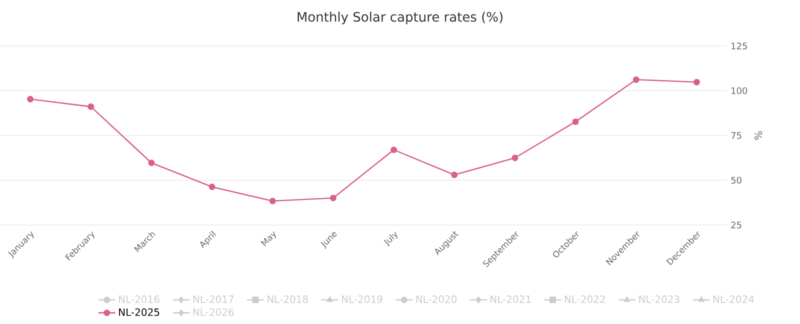 The image size is (800, 324). Describe the element at coordinates (740, 90) in the screenshot. I see `y-tick-label: 100` at that location.